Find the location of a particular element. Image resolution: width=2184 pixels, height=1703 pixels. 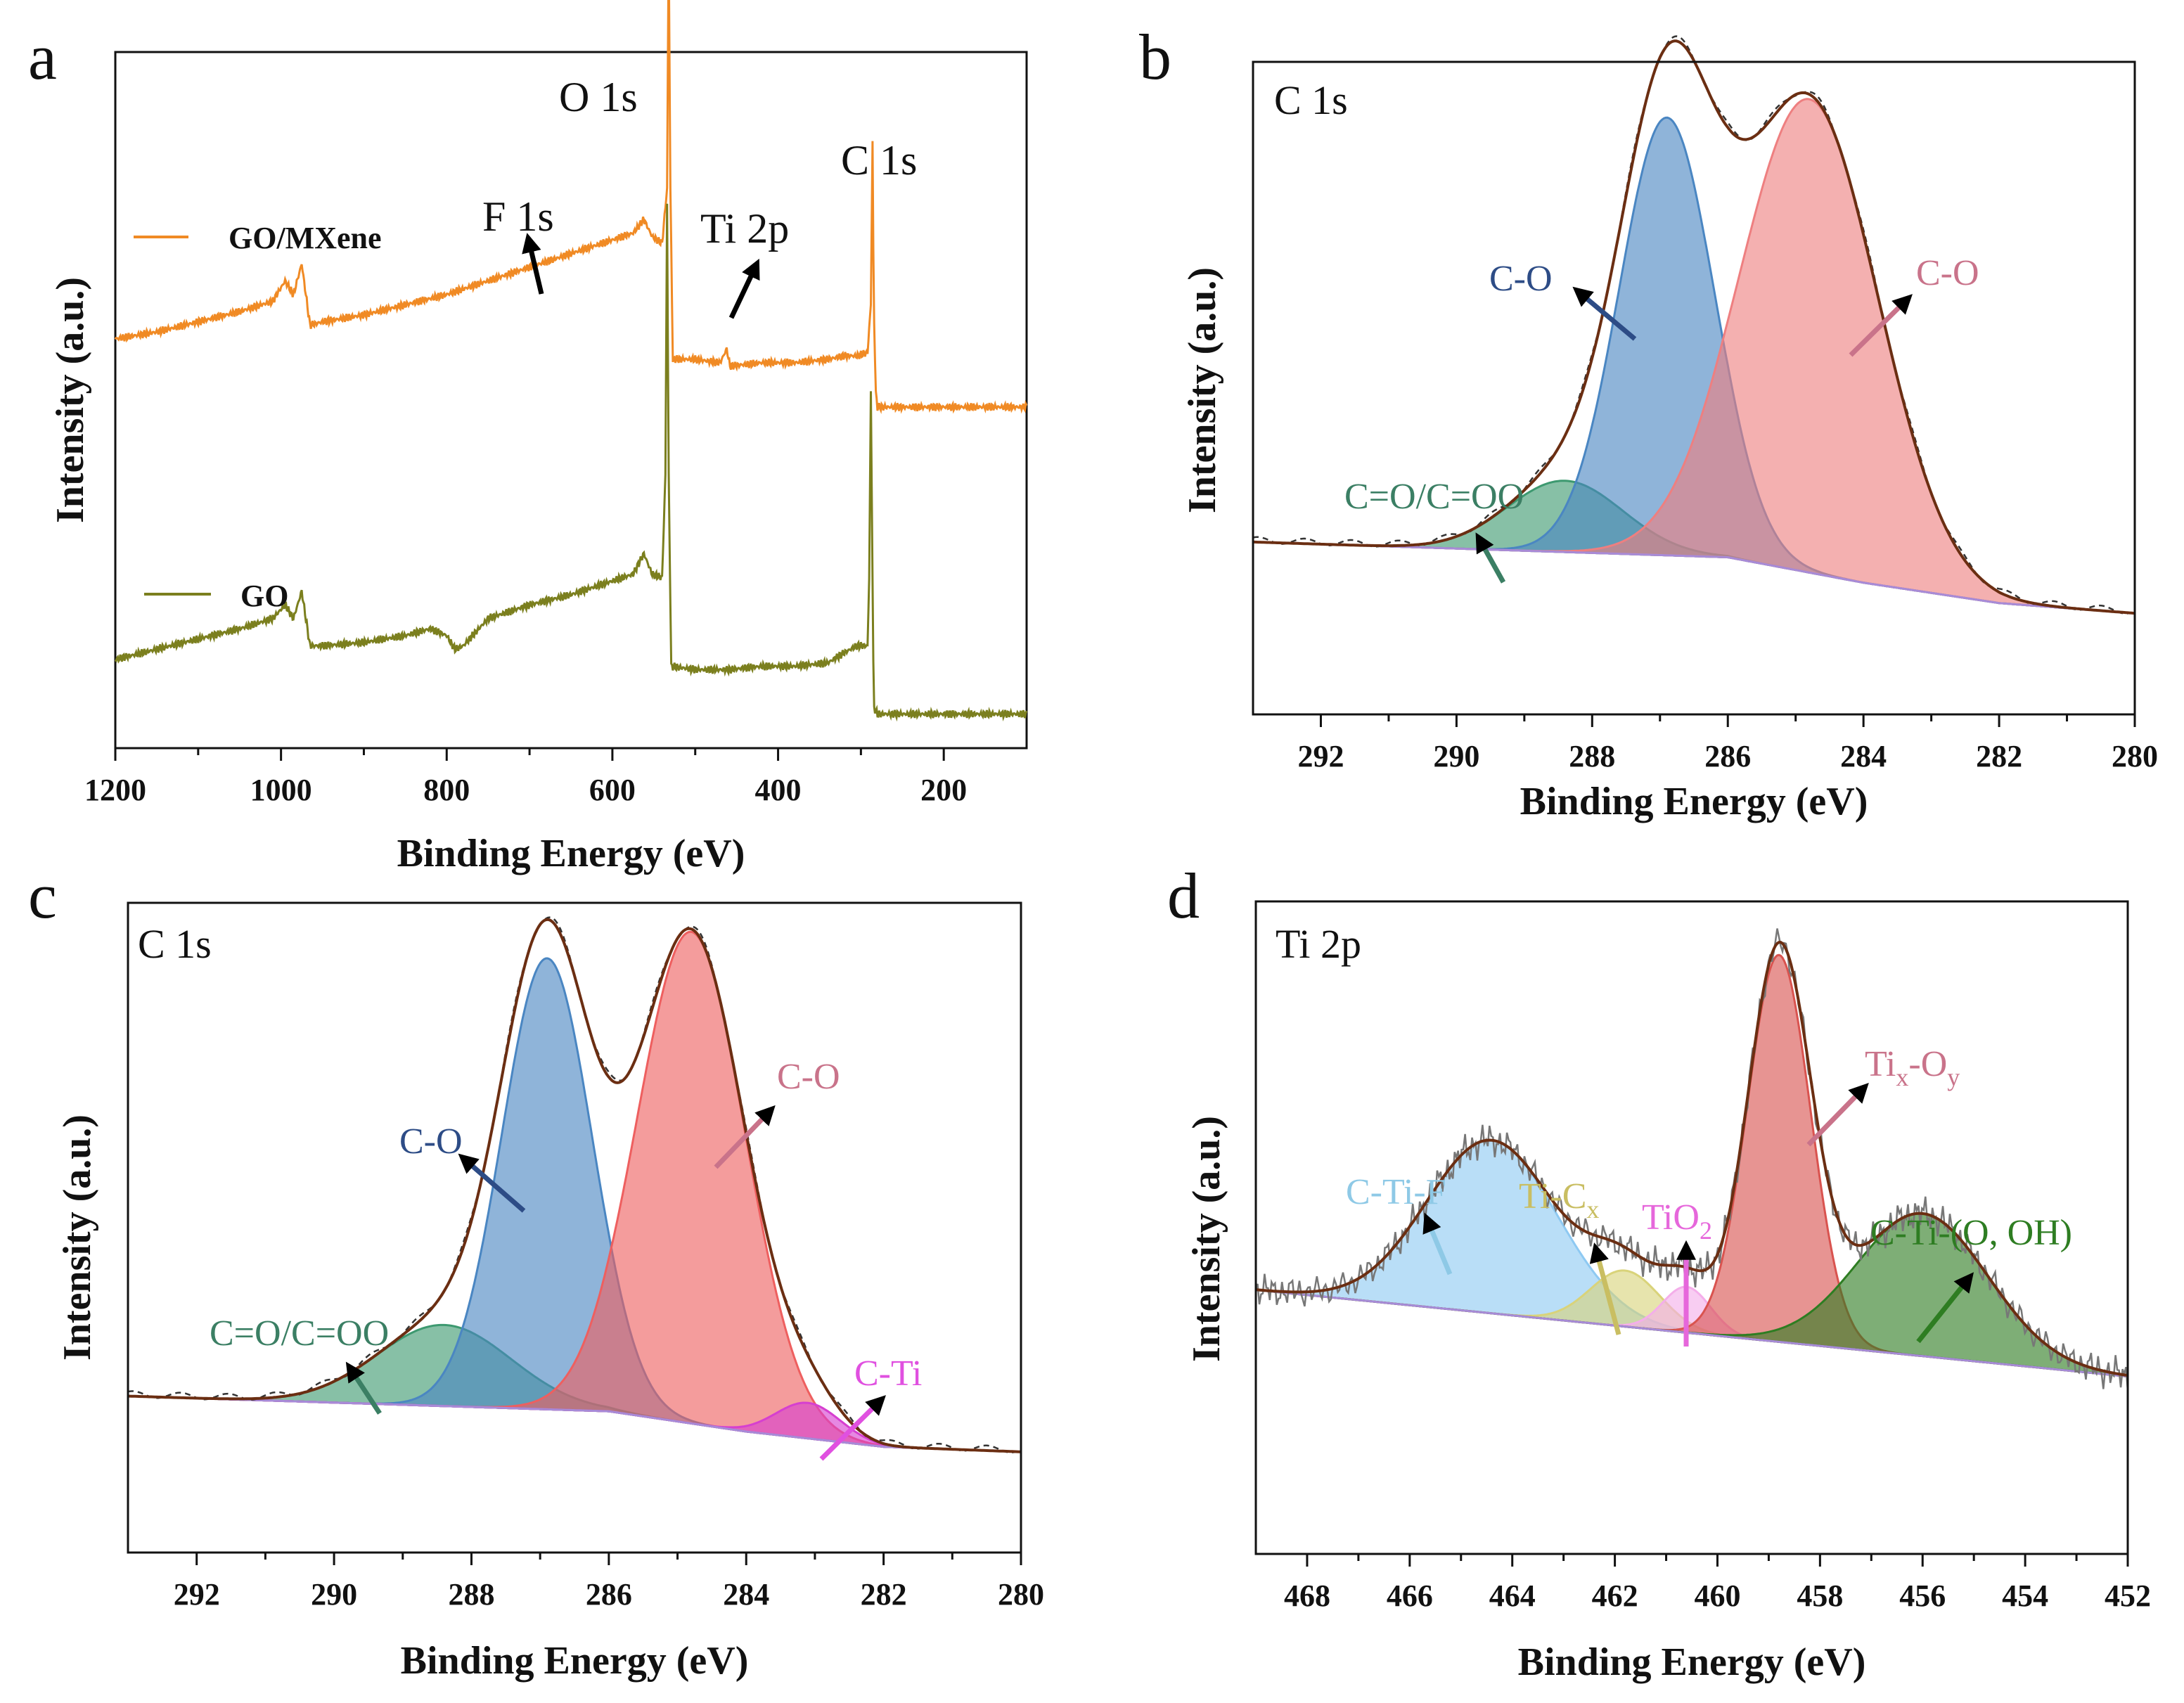

x-axis-title-d: Binding Energy (eV) is located at coordinates (1692, 1662).